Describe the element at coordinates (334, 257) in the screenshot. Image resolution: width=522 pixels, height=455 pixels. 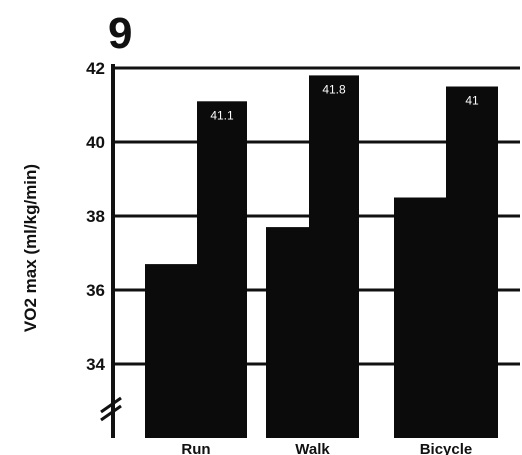
I see `bar-walk-post` at that location.